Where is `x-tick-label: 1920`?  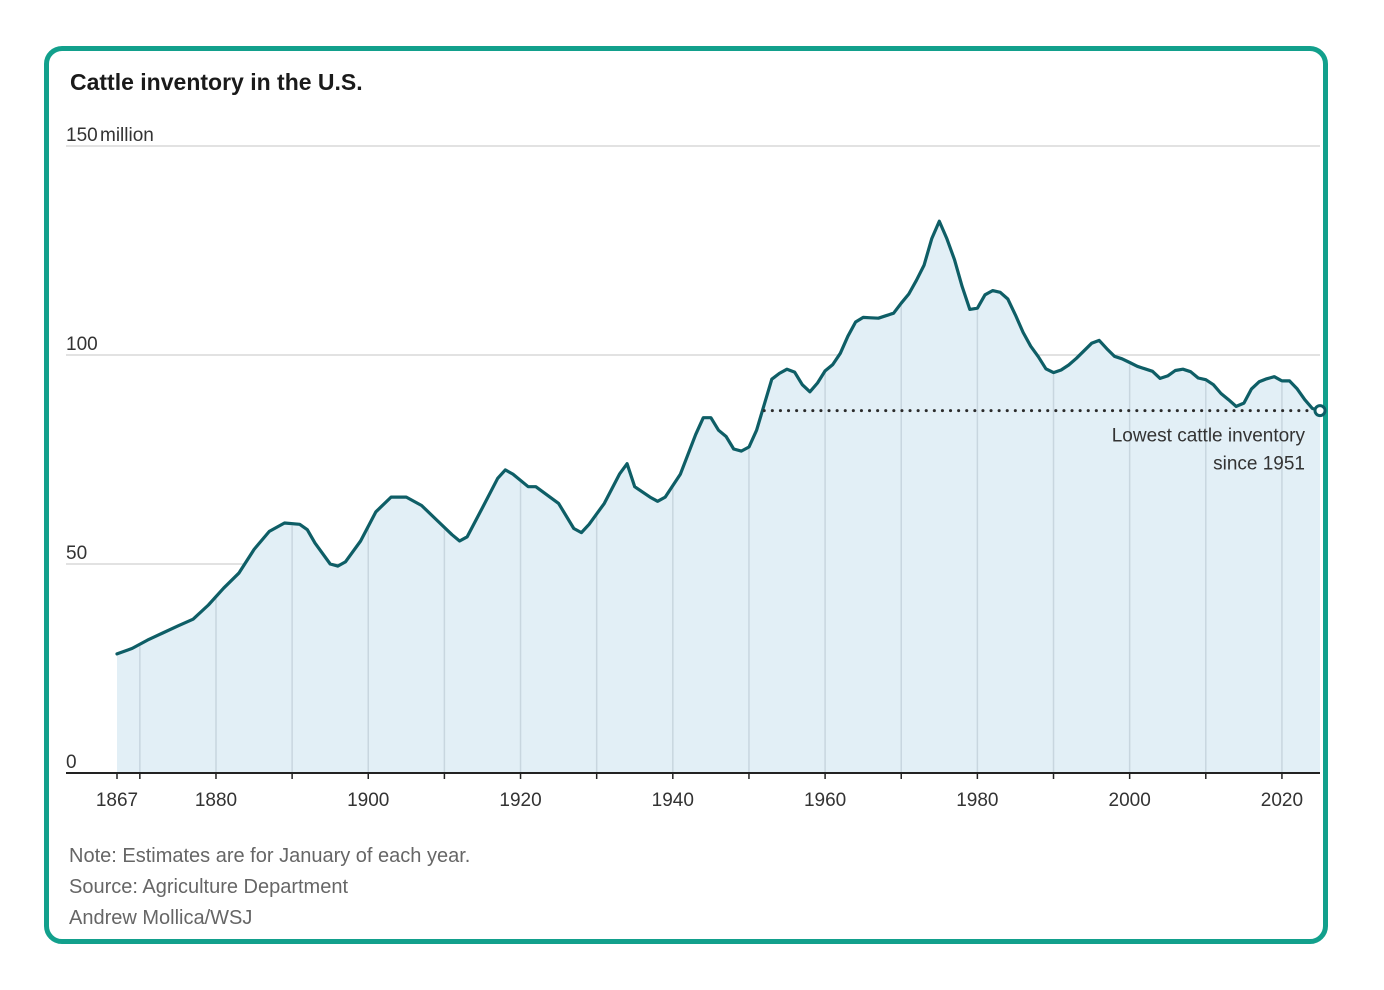 x-tick-label: 1920 is located at coordinates (520, 800).